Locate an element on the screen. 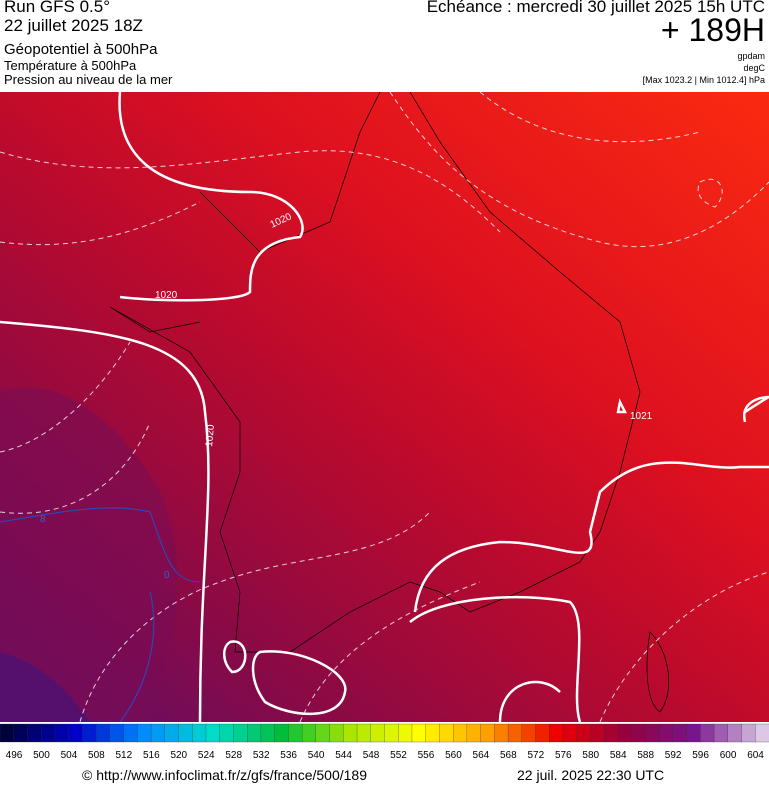 This screenshot has width=769, height=786. unit: gpdam is located at coordinates (751, 56).